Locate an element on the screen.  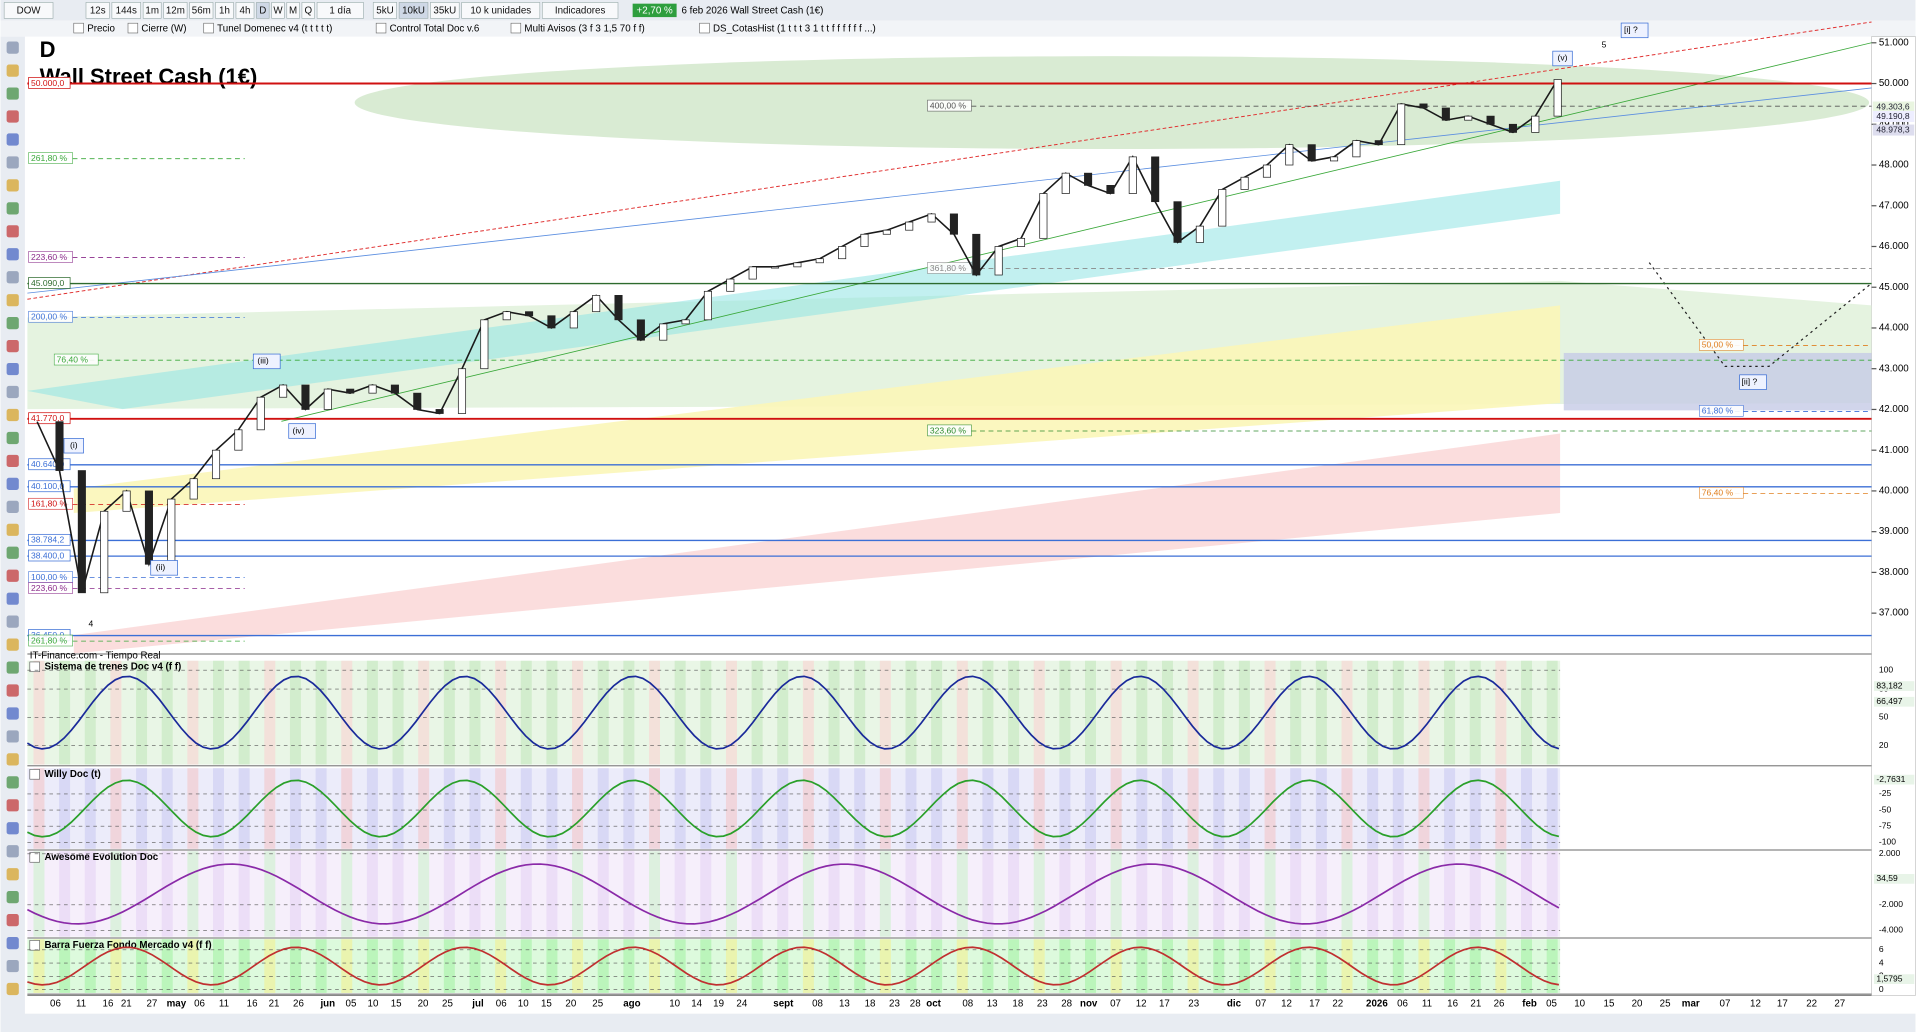
units-button: 35kU is located at coordinates (444, 11).